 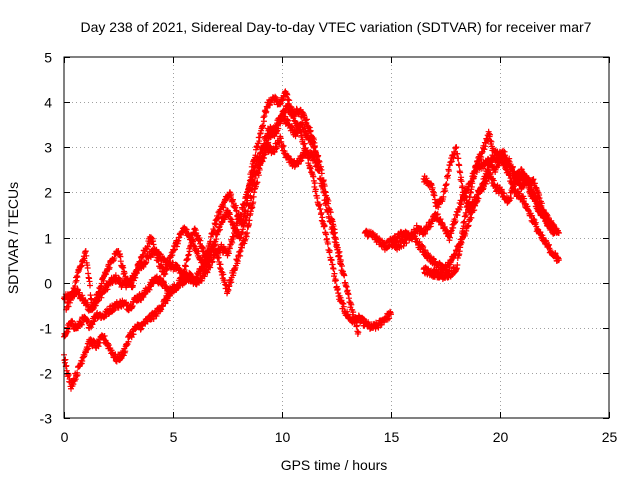 What do you see at coordinates (501, 437) in the screenshot?
I see `x-tick-label: 20` at bounding box center [501, 437].